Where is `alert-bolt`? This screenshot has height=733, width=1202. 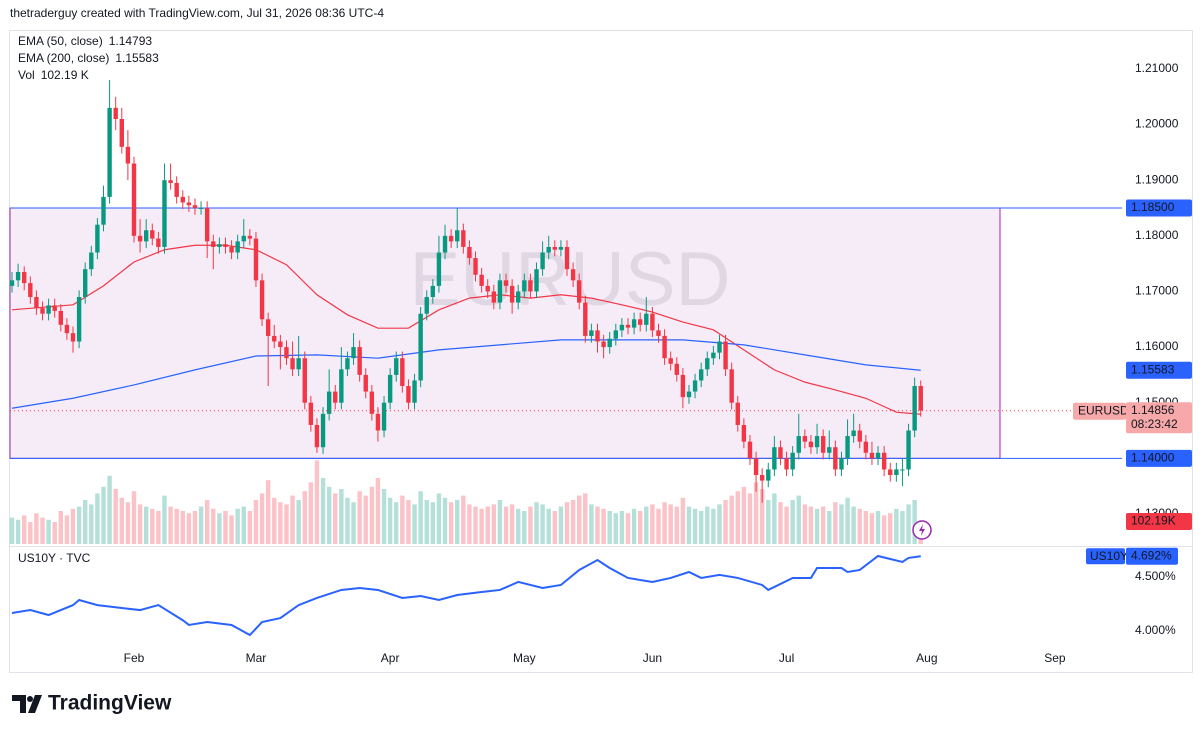 alert-bolt is located at coordinates (922, 530).